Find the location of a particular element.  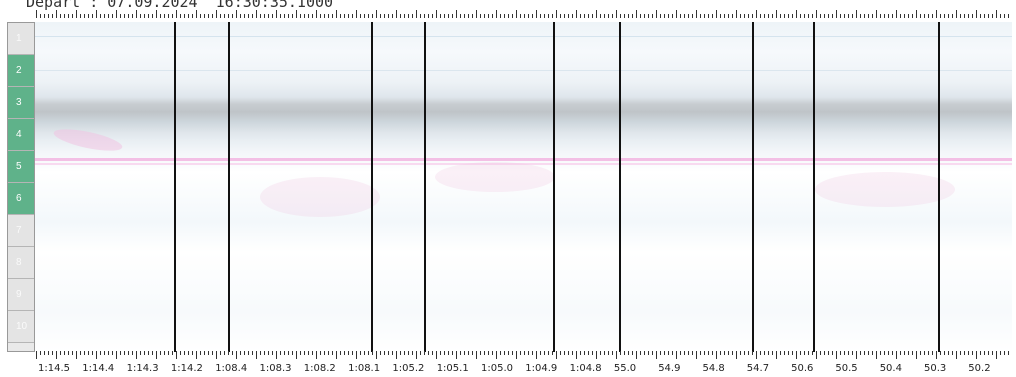

lane-button-8: 8 is located at coordinates (21, 263).